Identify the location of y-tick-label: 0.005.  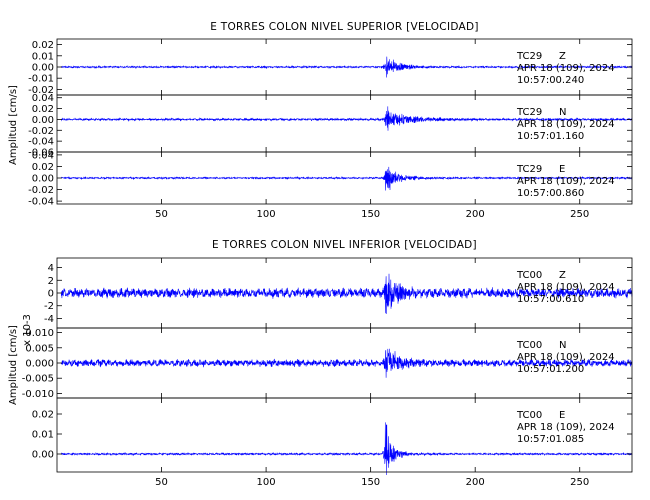
(39, 348).